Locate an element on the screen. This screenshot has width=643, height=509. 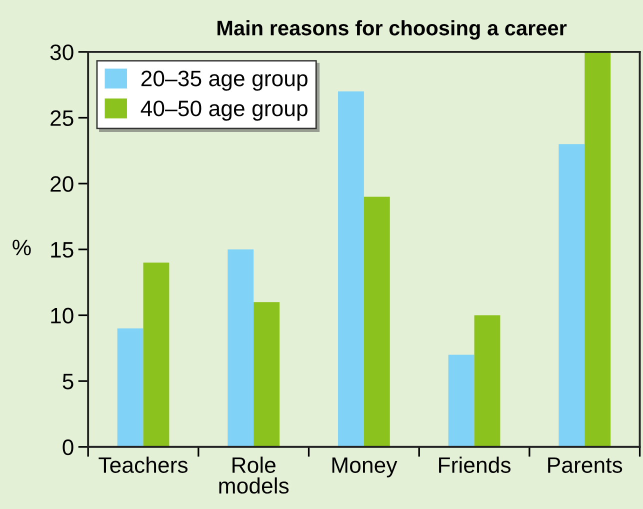
x-tick-label: Money is located at coordinates (365, 467).